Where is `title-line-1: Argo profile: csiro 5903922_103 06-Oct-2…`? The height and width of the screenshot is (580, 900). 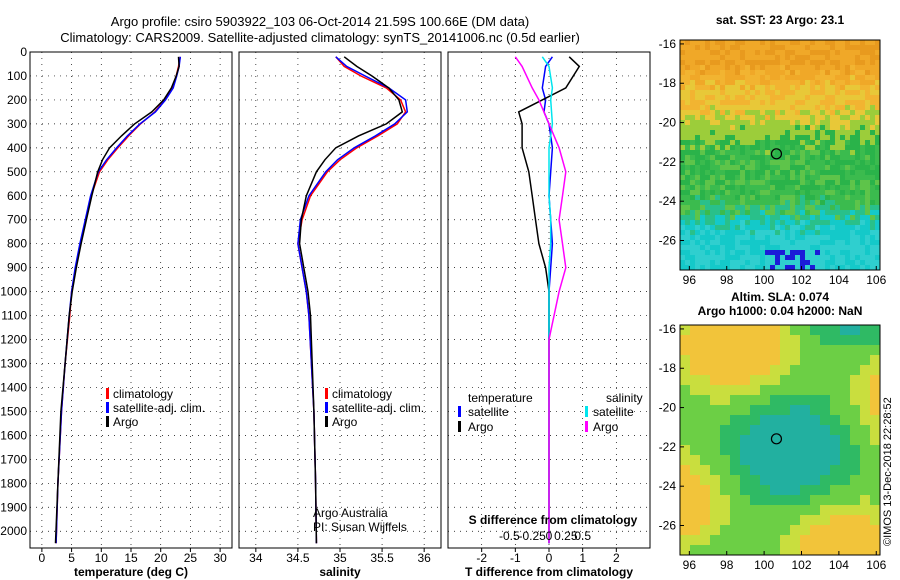 title-line-1: Argo profile: csiro 5903922_103 06-Oct-2… is located at coordinates (320, 21).